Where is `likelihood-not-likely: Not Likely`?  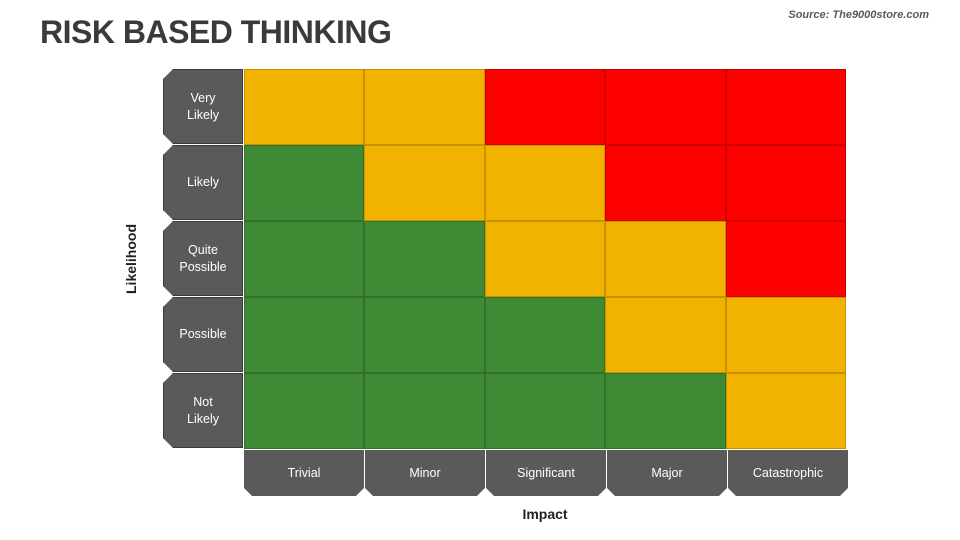
likelihood-not-likely: Not Likely is located at coordinates (203, 410).